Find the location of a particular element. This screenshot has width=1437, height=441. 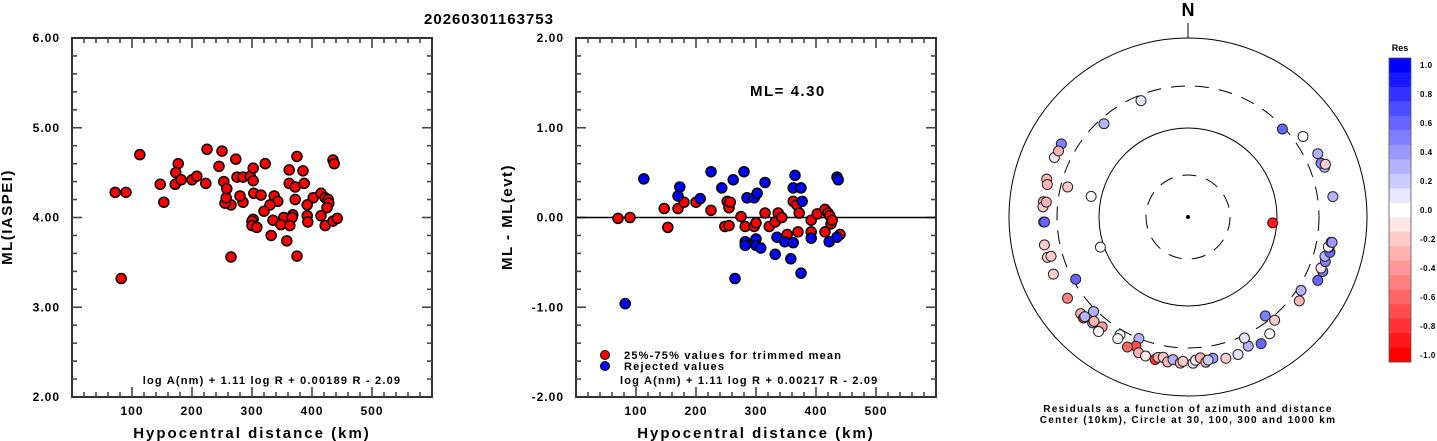

residual-plot-y-label: ML - ML(evt) is located at coordinates (507, 217).